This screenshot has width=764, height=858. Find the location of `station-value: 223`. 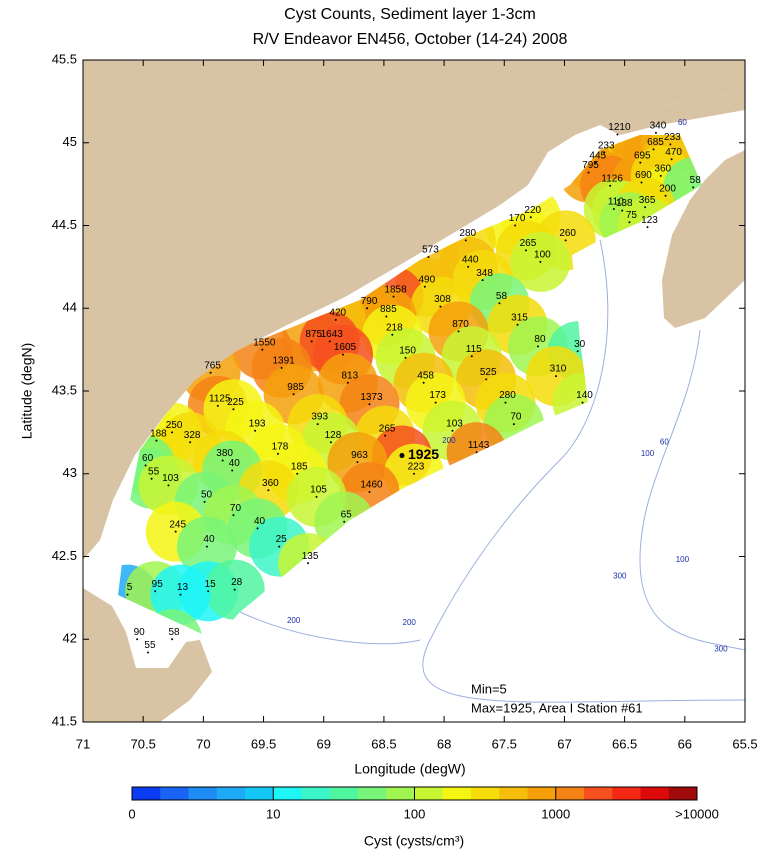

station-value: 223 is located at coordinates (416, 466).